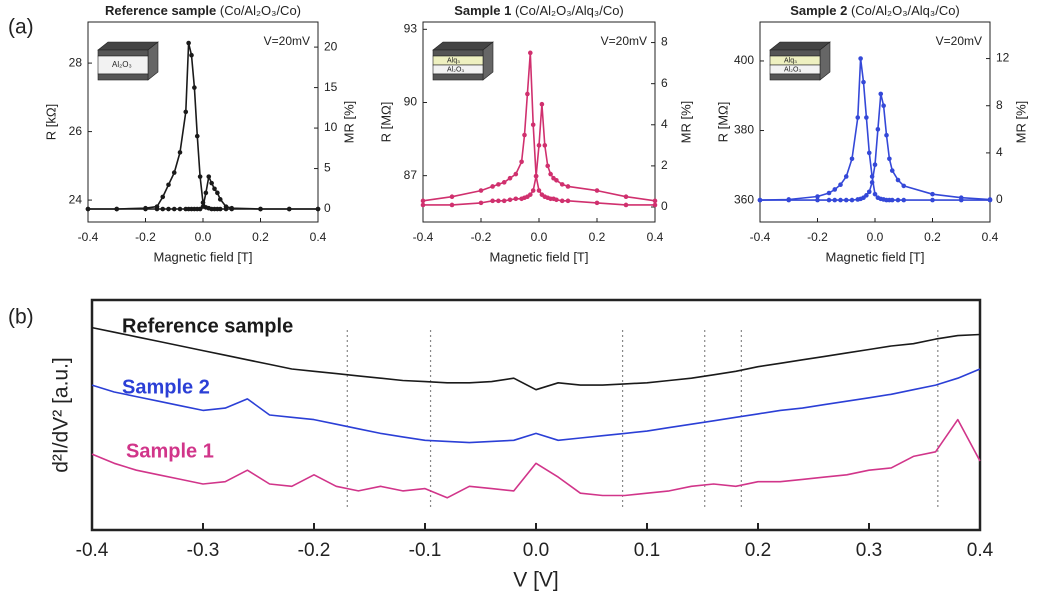  I want to click on y2-tick-label: 2, so click(664, 165).